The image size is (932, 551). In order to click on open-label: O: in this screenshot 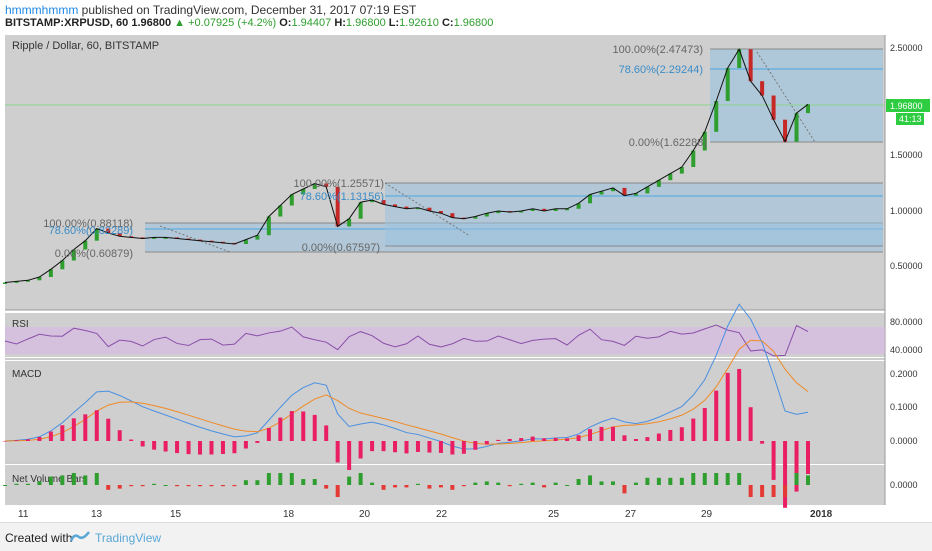, I will do `click(285, 23)`.